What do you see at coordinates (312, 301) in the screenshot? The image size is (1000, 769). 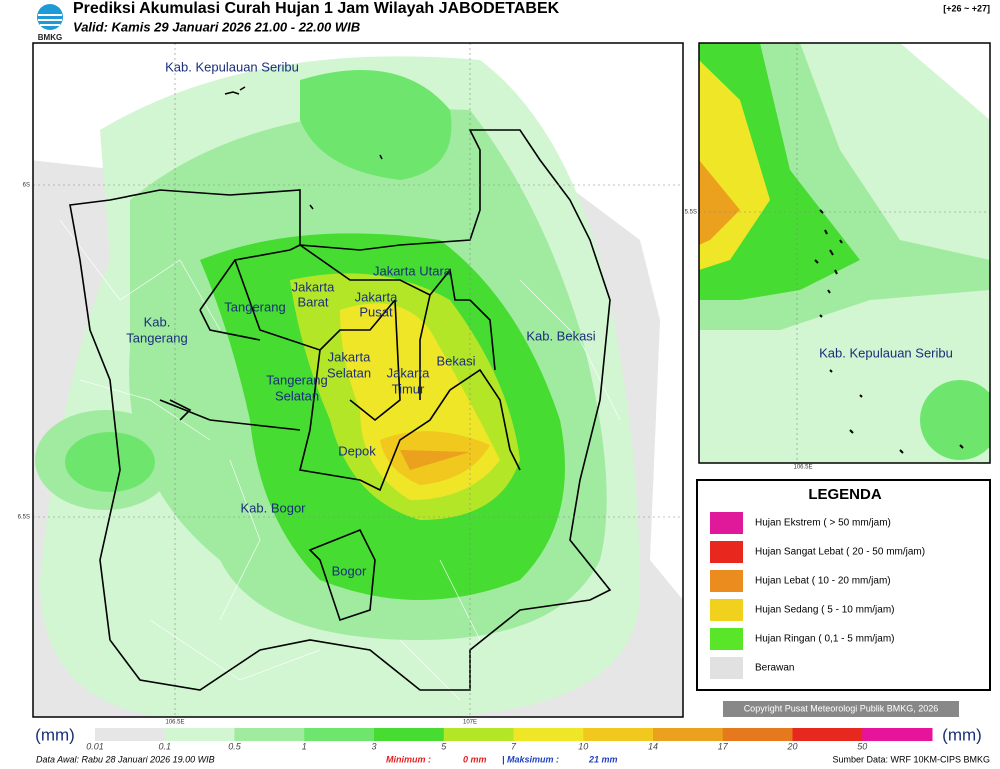 I see `region-label: Barat` at bounding box center [312, 301].